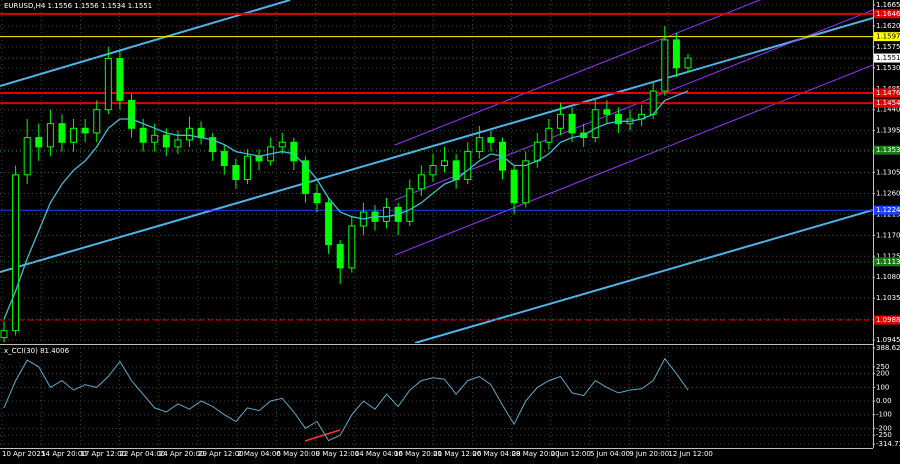 The height and width of the screenshot is (464, 900). I want to click on x-tick-label: 21 May 12:00, so click(457, 454).